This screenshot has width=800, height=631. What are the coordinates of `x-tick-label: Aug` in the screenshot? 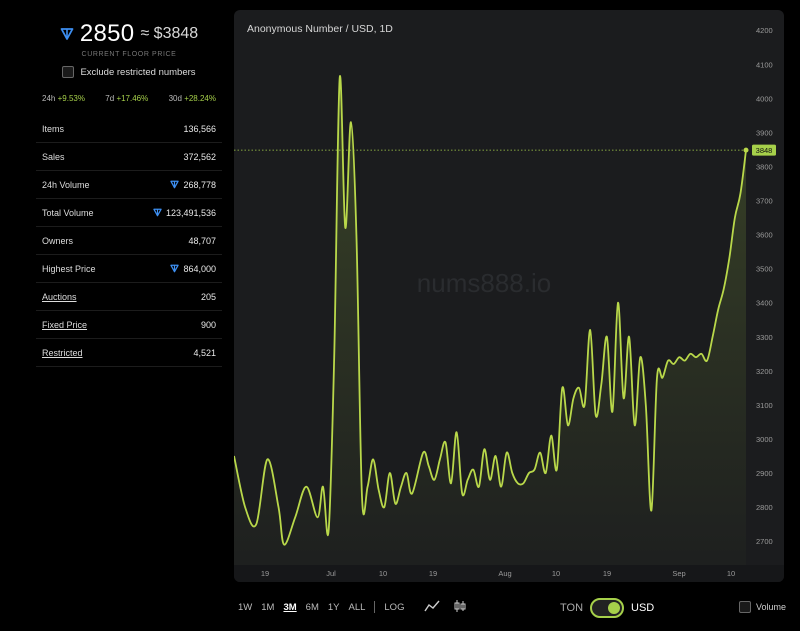 It's located at (504, 573).